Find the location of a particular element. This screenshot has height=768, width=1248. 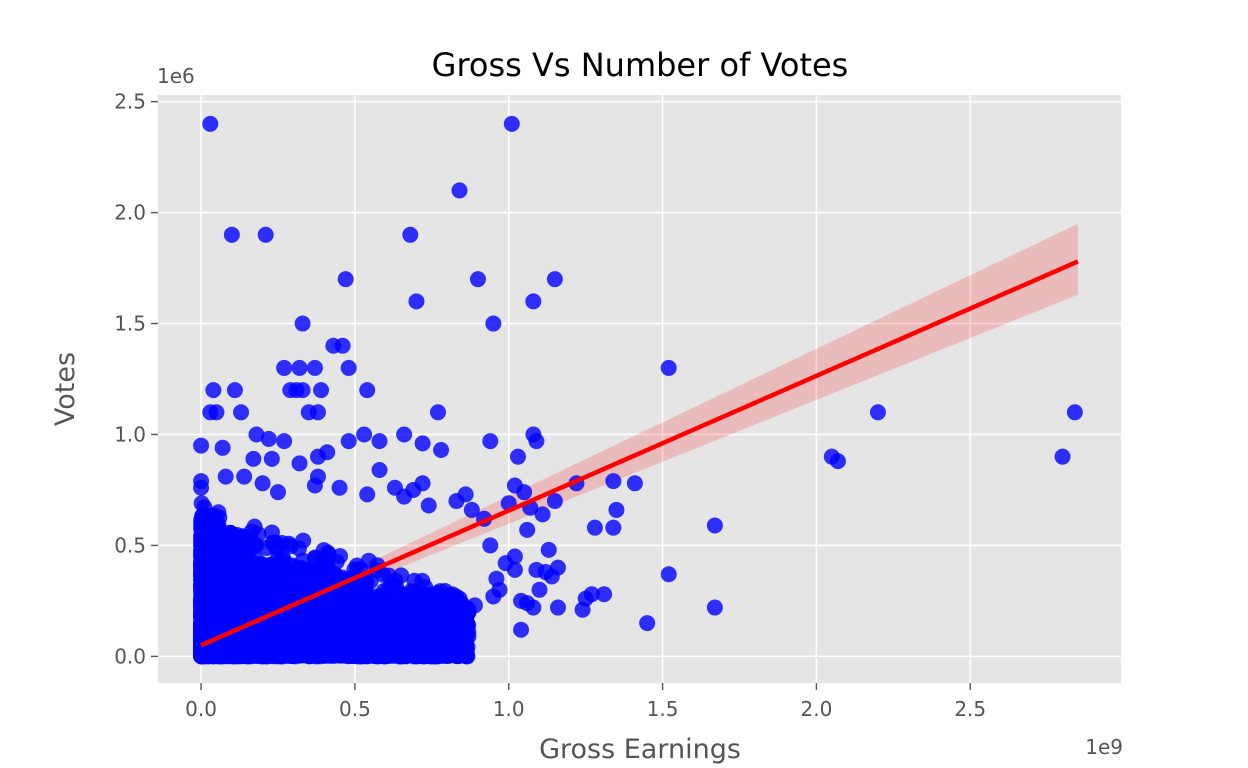

y-tick-label: 2.0 is located at coordinates (130, 213).